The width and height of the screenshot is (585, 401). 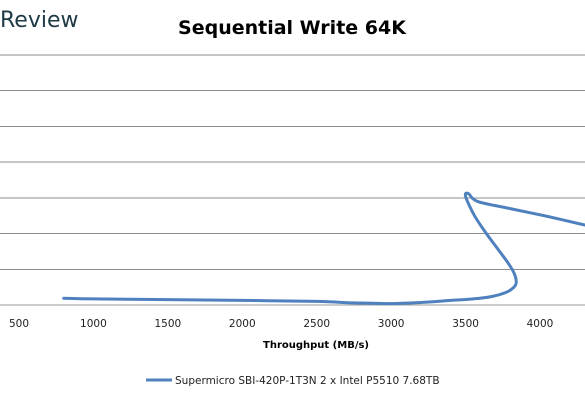 What do you see at coordinates (316, 345) in the screenshot?
I see `x-axis-title: Throughput (MB/s)` at bounding box center [316, 345].